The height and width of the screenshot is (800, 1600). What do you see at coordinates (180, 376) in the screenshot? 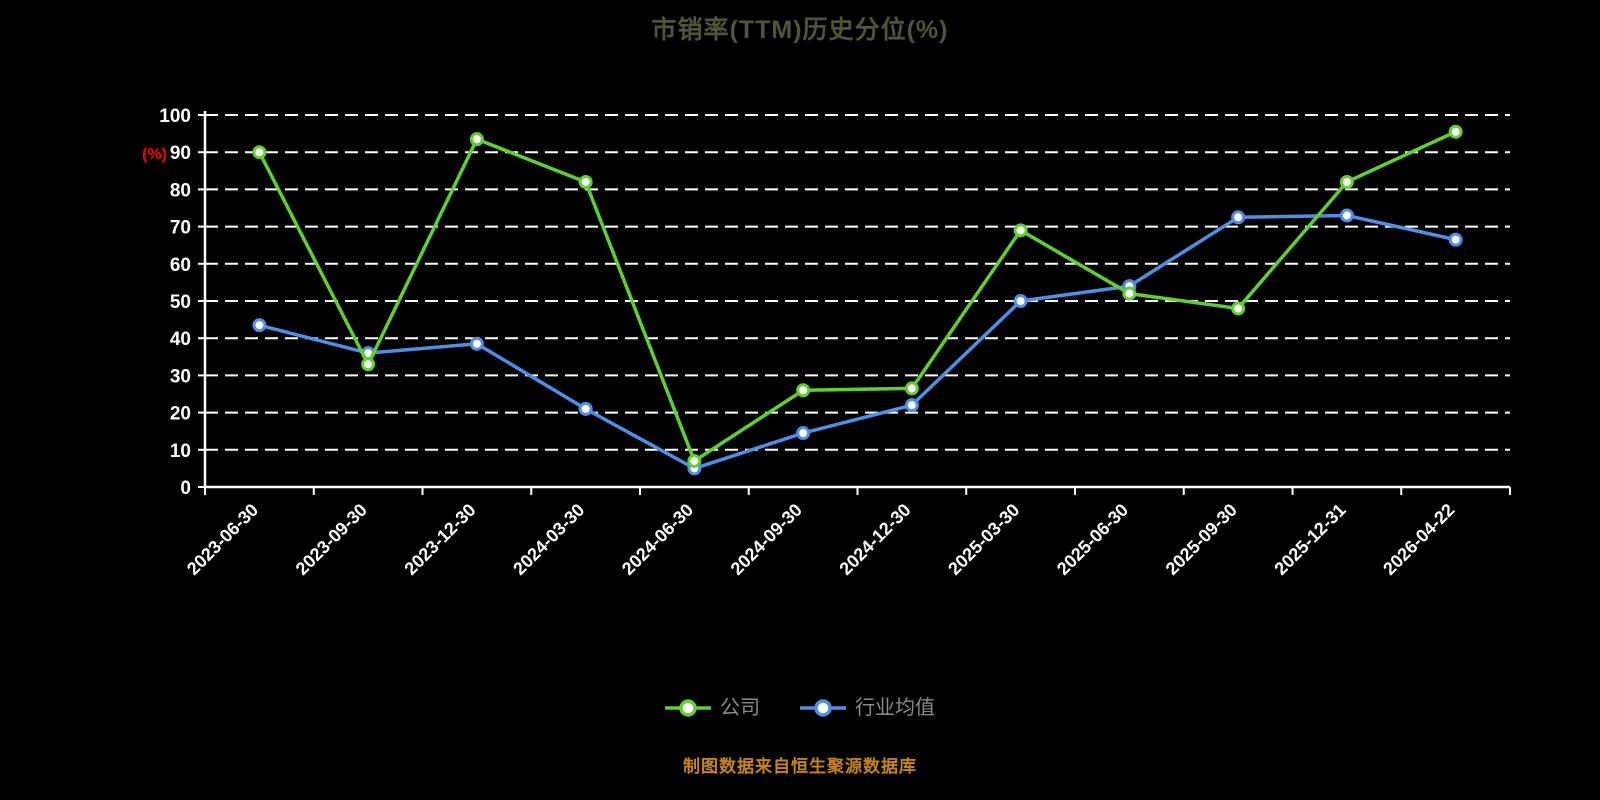
I see `y-tick-label-30: 30` at bounding box center [180, 376].